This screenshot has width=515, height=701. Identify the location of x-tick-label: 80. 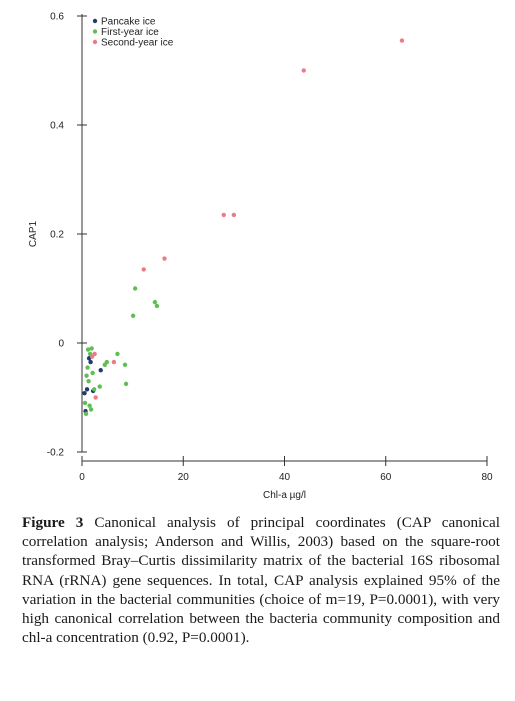
(487, 477).